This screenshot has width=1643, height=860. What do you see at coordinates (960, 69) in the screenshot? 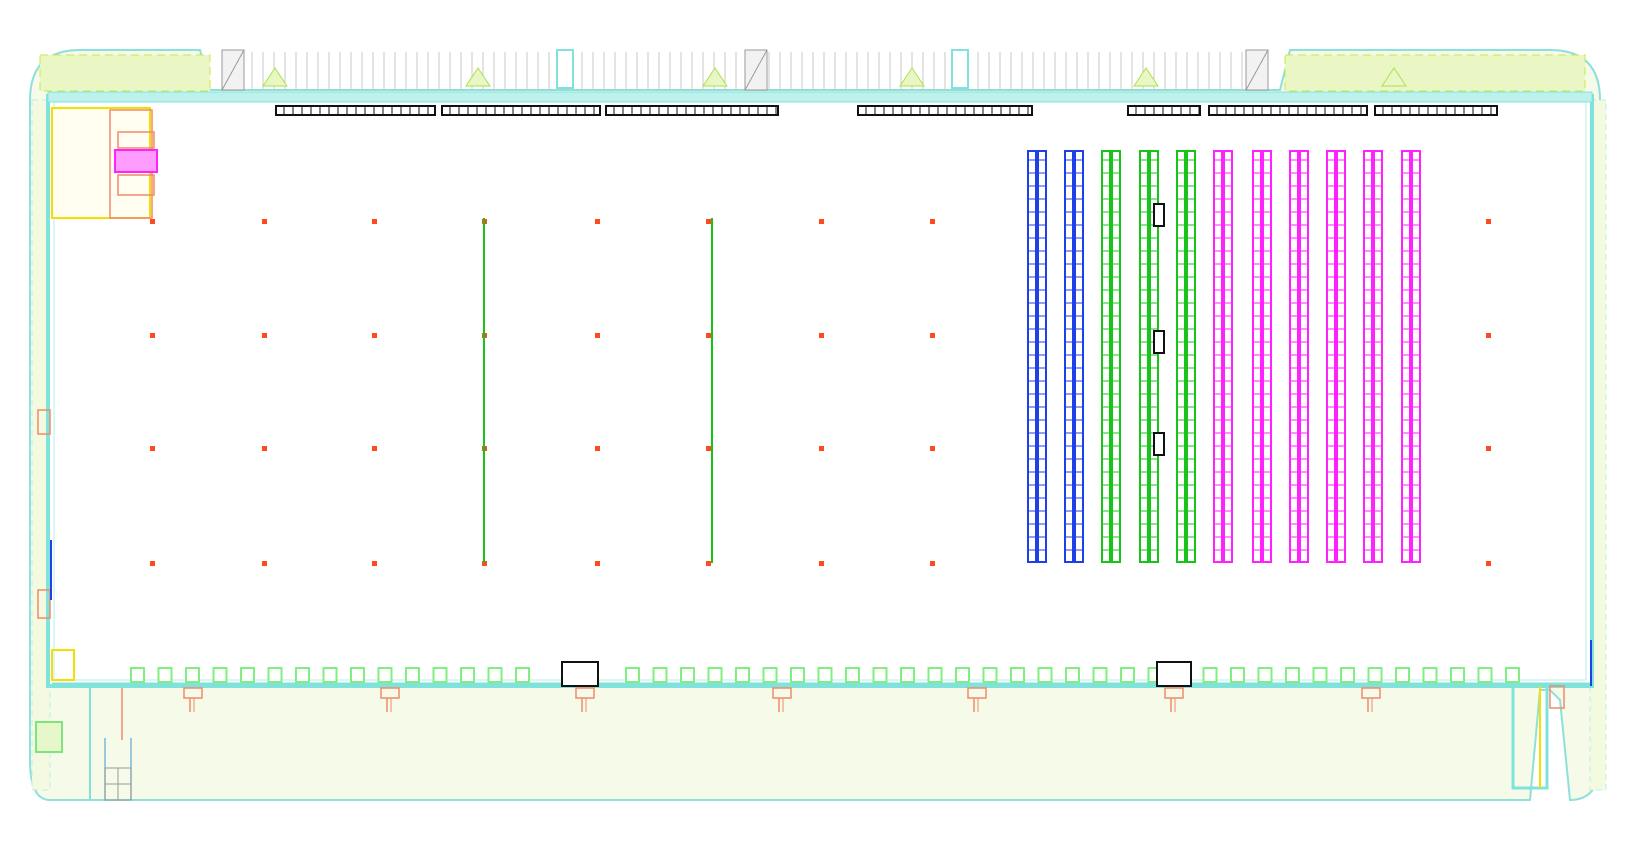
I see `gate-post` at bounding box center [960, 69].